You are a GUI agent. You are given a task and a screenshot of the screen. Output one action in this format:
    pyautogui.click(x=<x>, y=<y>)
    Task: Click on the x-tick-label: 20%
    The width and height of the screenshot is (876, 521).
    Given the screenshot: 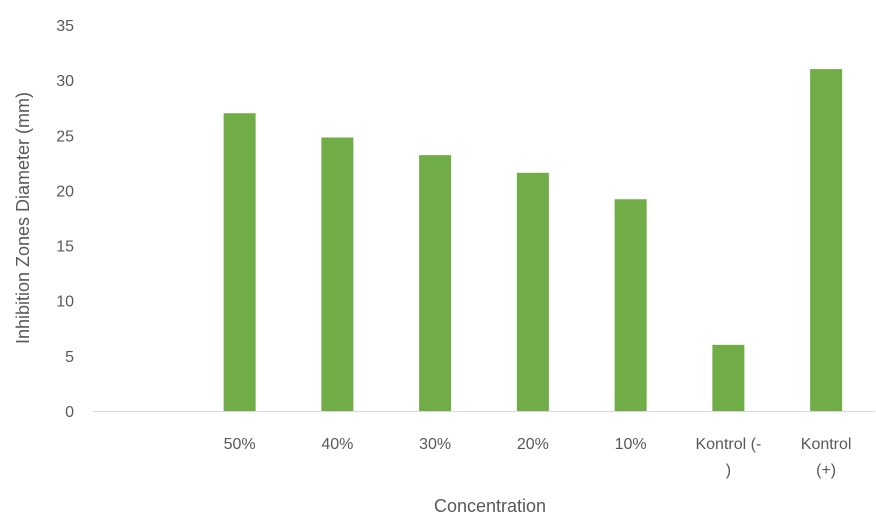 What is the action you would take?
    pyautogui.click(x=533, y=444)
    